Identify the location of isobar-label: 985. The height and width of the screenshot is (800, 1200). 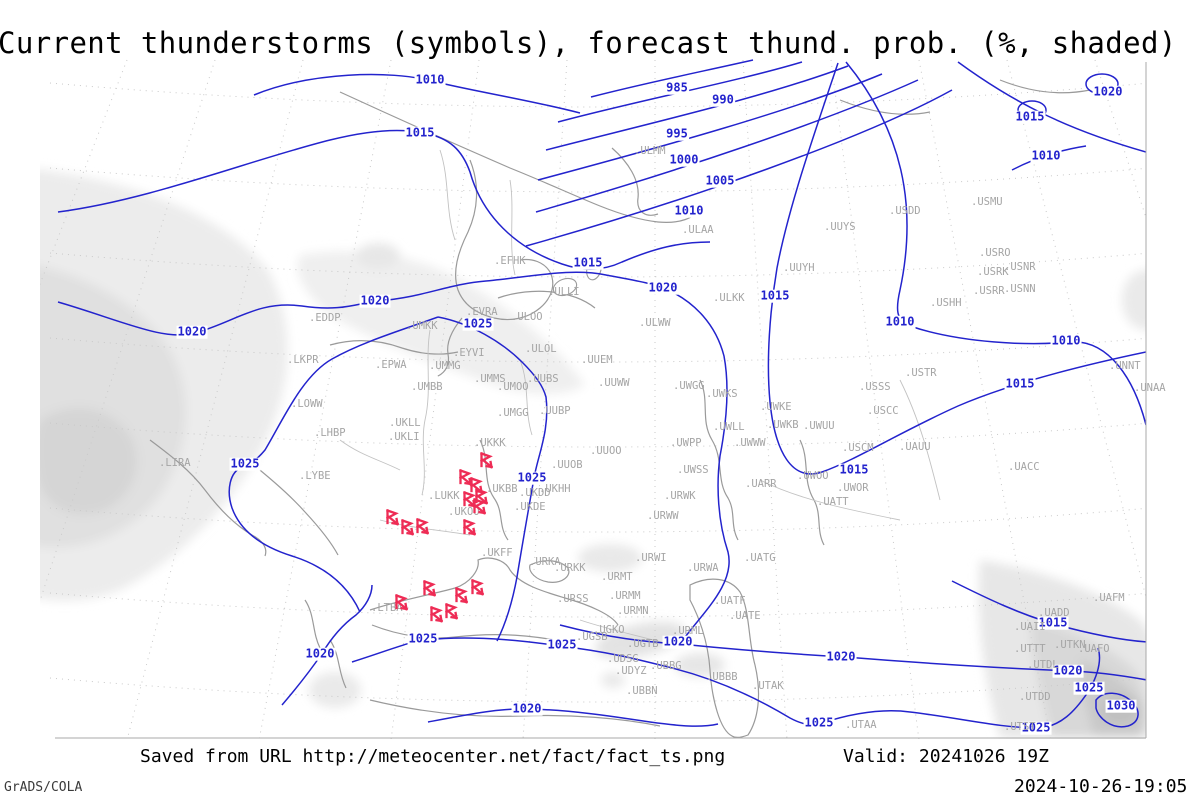
(677, 87).